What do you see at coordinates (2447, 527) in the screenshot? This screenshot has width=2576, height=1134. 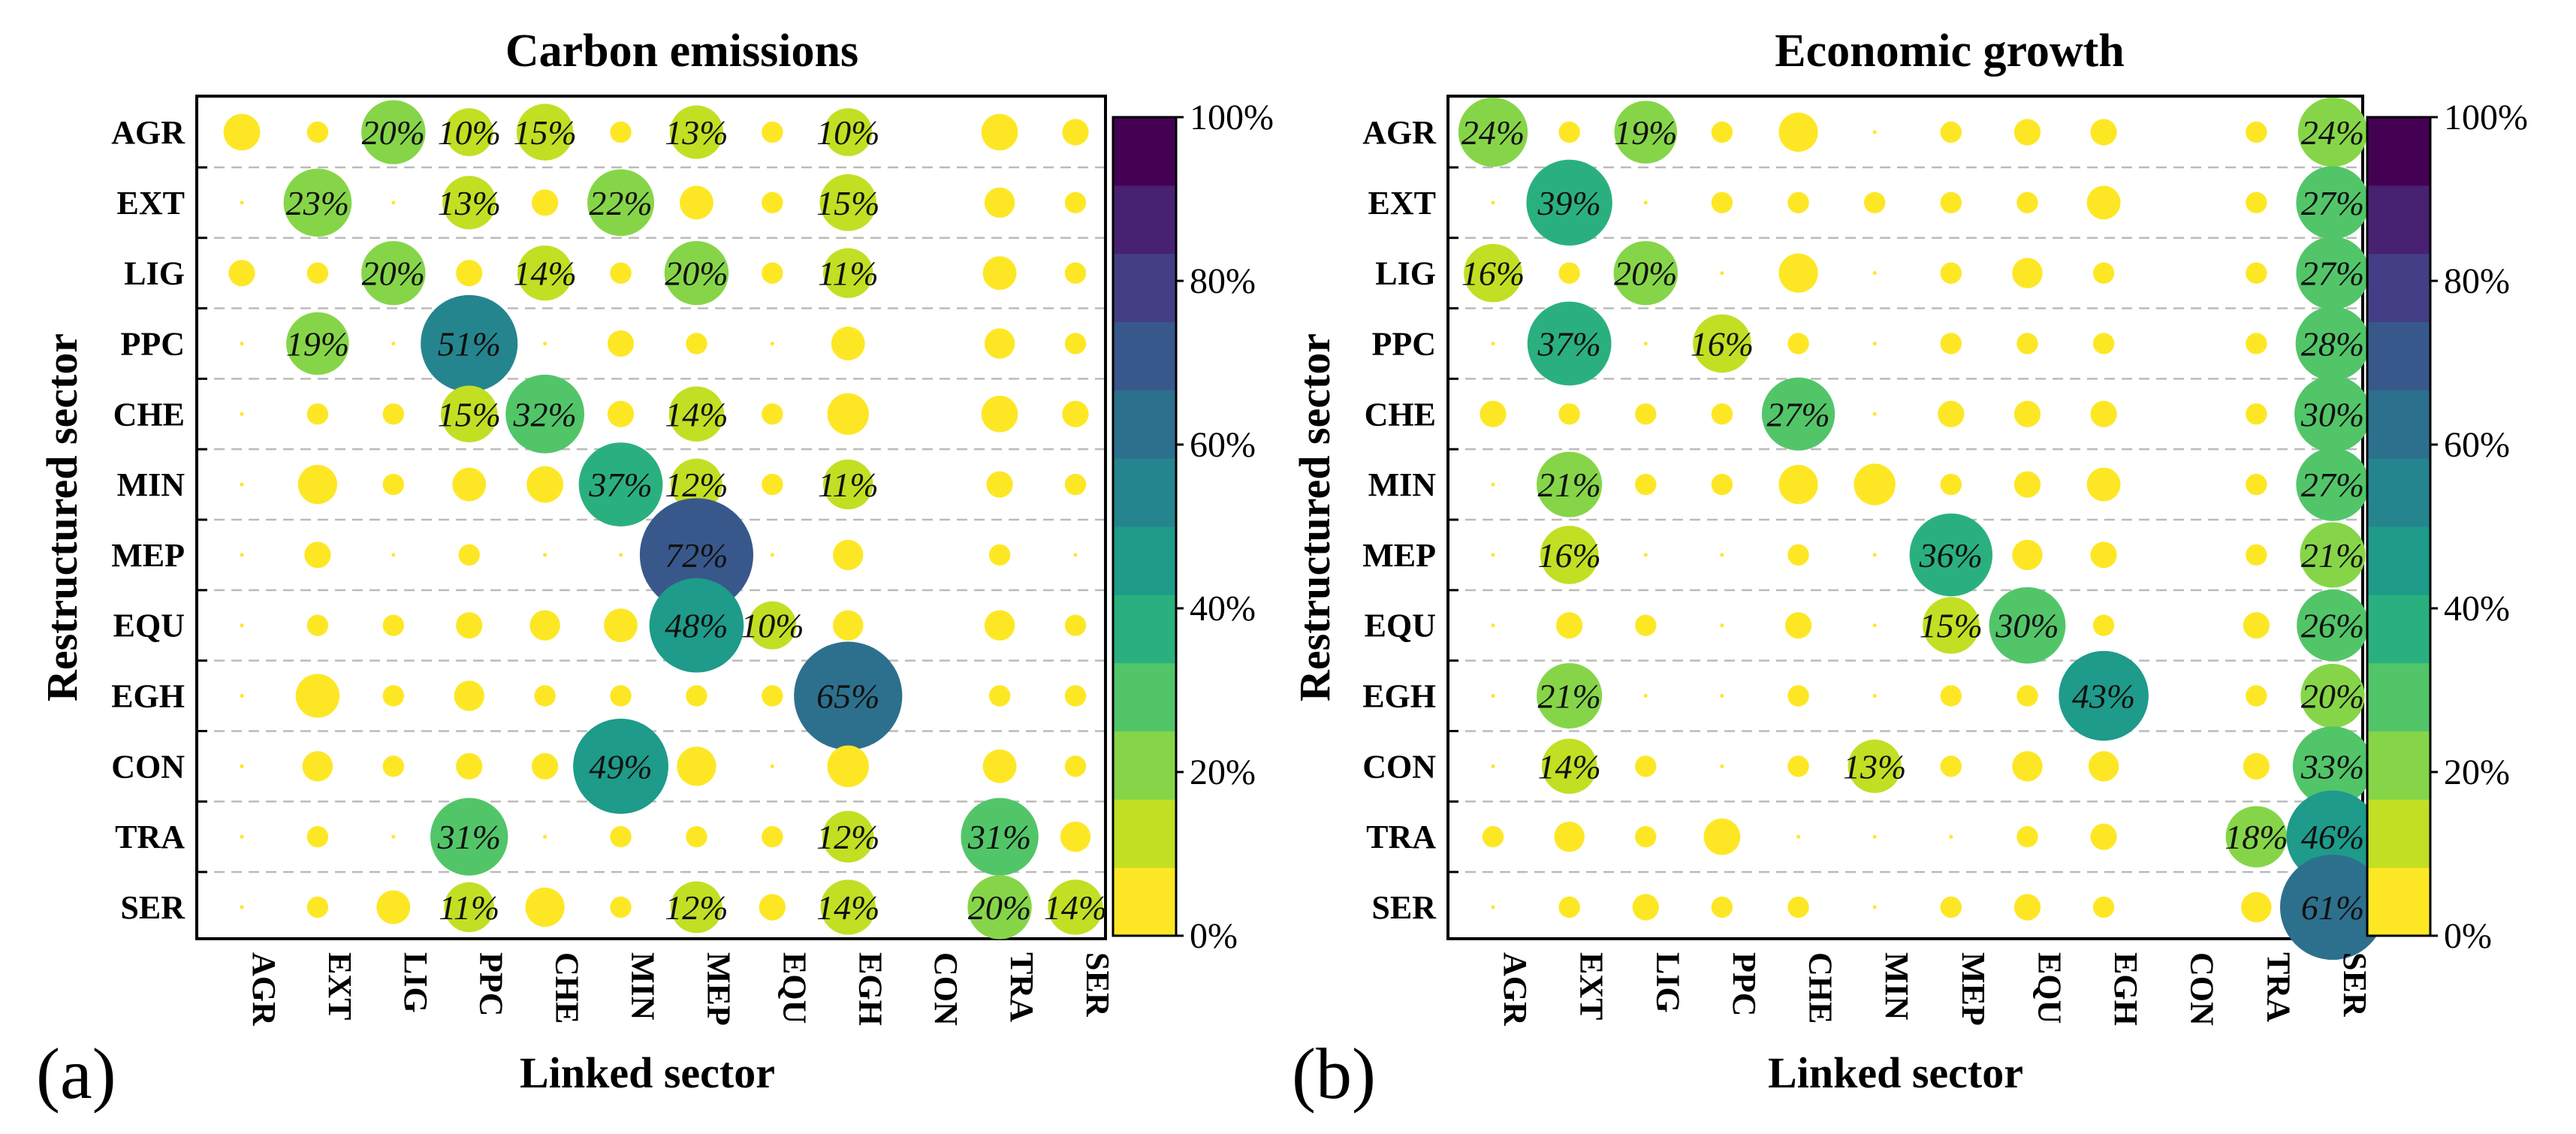 I see `colorbar-b: 0% 20% 40% 60% 80% 100%` at bounding box center [2447, 527].